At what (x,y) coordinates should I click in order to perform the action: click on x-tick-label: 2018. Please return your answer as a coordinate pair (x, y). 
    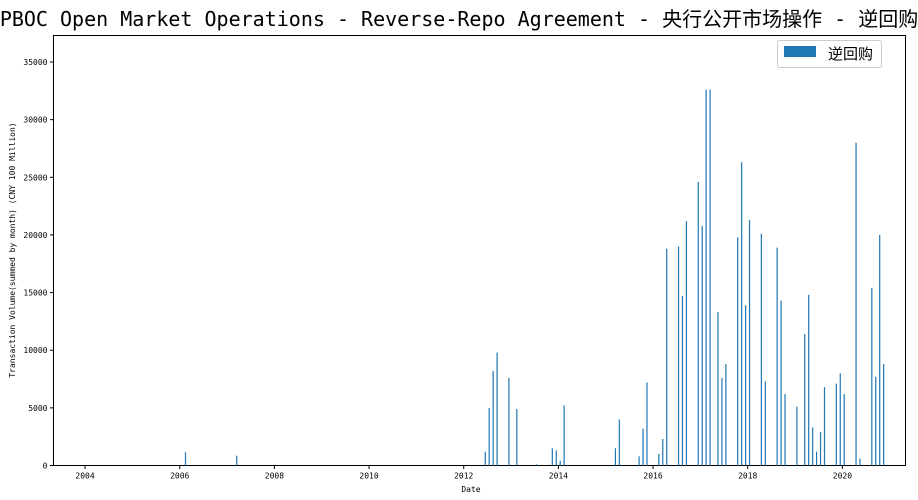
    Looking at the image, I should click on (747, 476).